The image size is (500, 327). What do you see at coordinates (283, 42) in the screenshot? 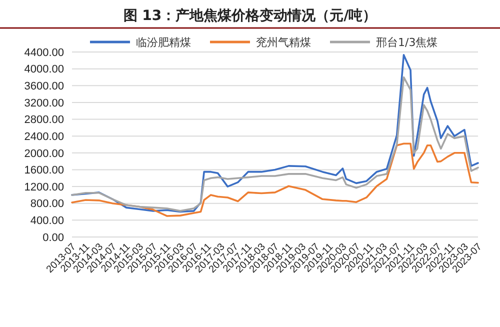
I see `legend-label: 兖州气精煤` at bounding box center [283, 42].